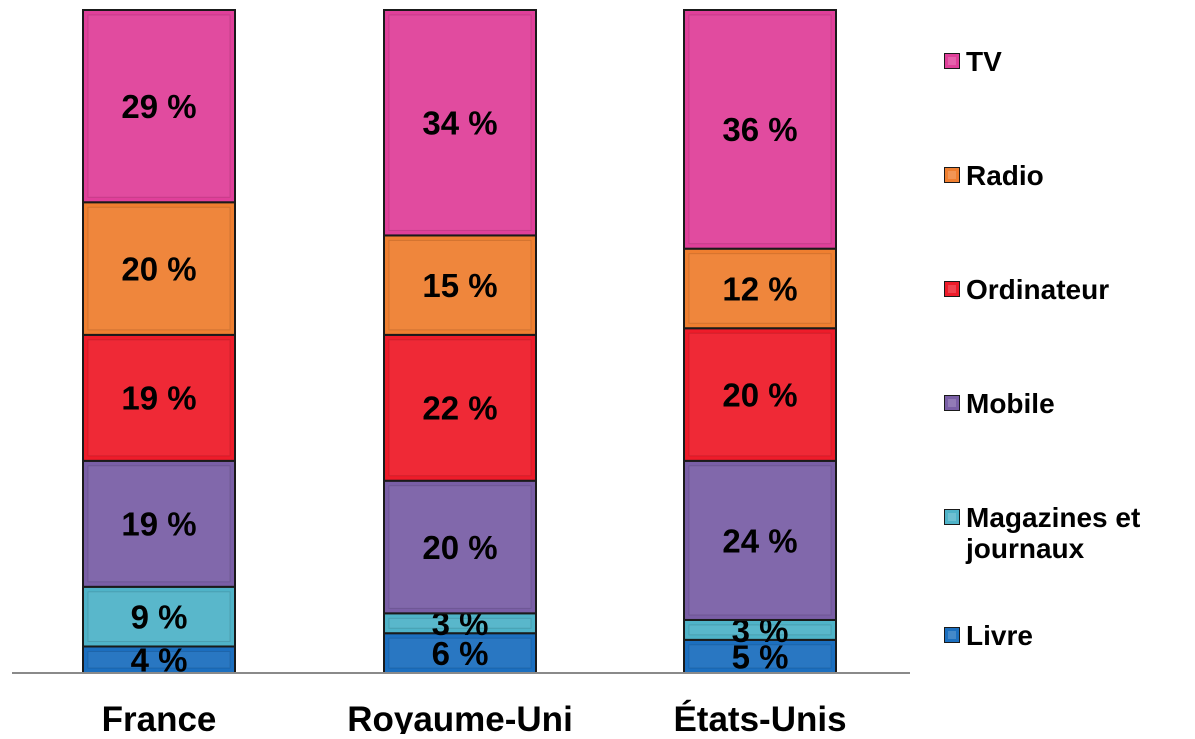 This screenshot has height=739, width=1195. I want to click on data-label-royaume-uni-tv: 34 %, so click(459, 123).